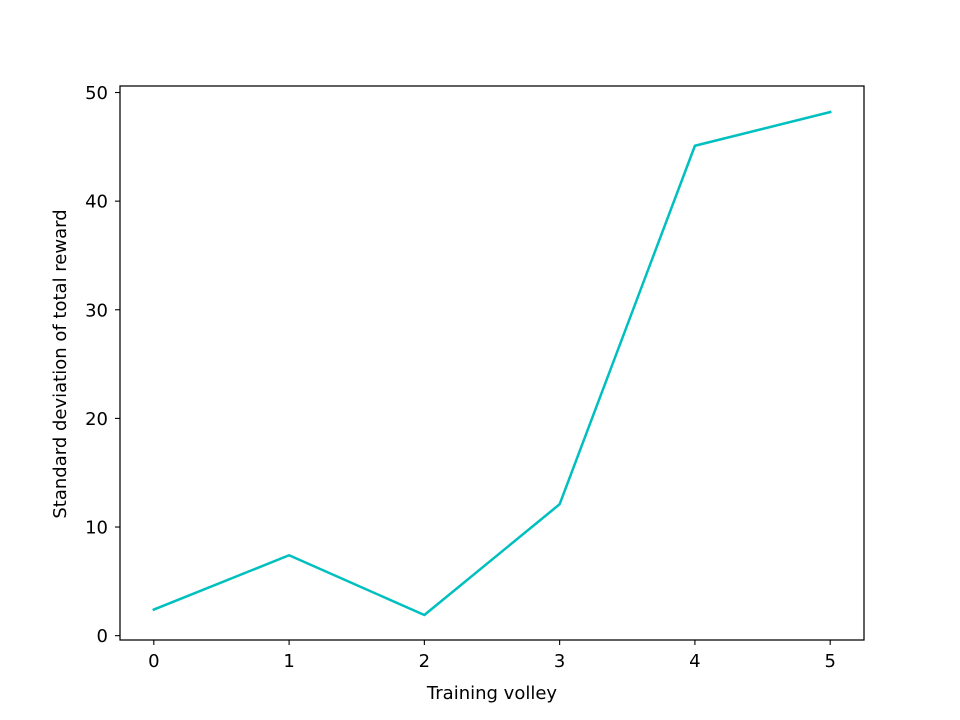 The image size is (960, 720). Describe the element at coordinates (424, 661) in the screenshot. I see `x-tick-label: 2` at that location.